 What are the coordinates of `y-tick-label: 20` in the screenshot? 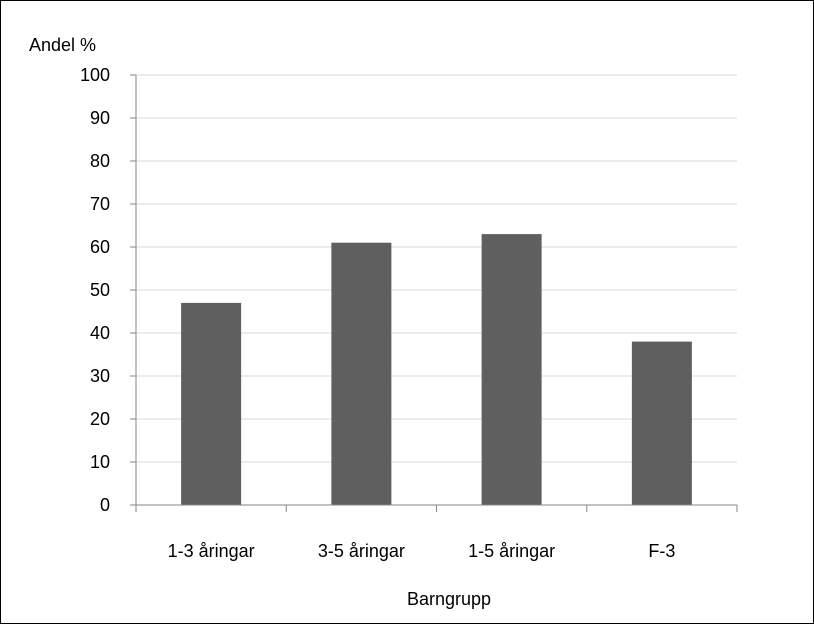 It's located at (100, 419).